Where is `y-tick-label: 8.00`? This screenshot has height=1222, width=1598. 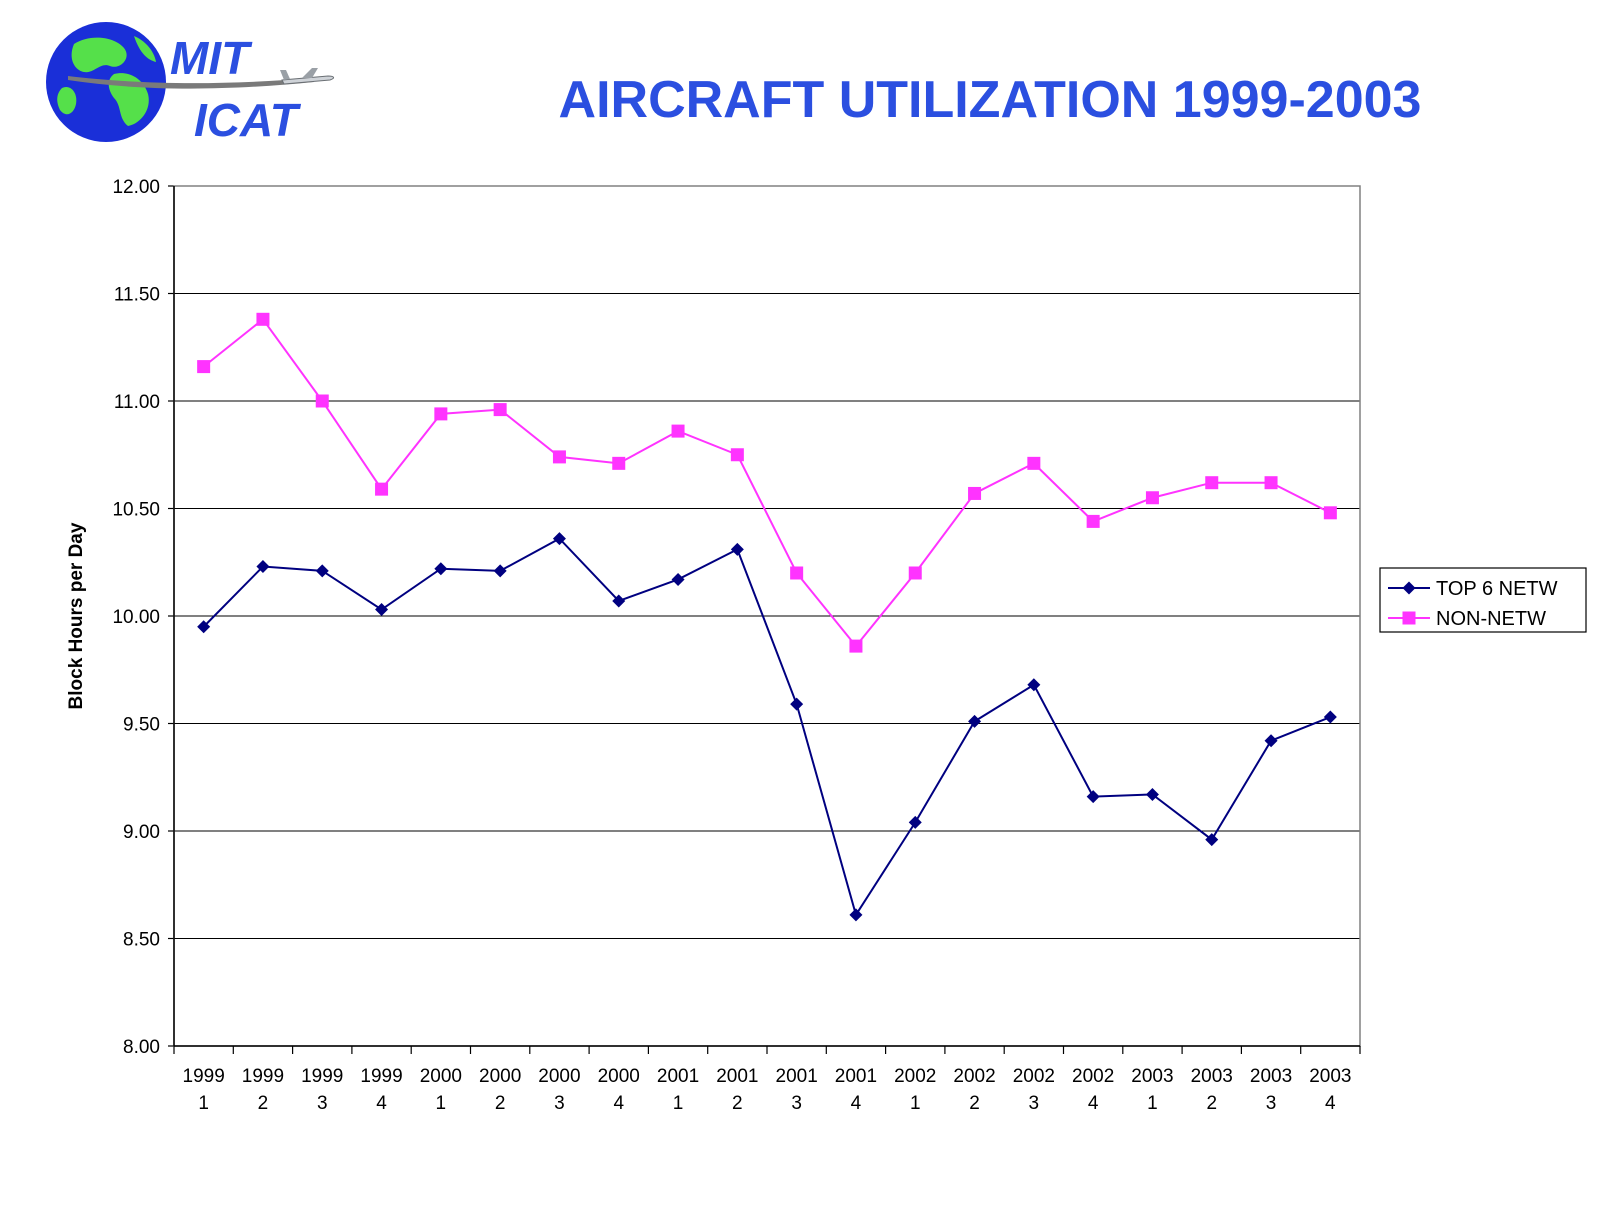
y-tick-label: 8.00 is located at coordinates (141, 1047).